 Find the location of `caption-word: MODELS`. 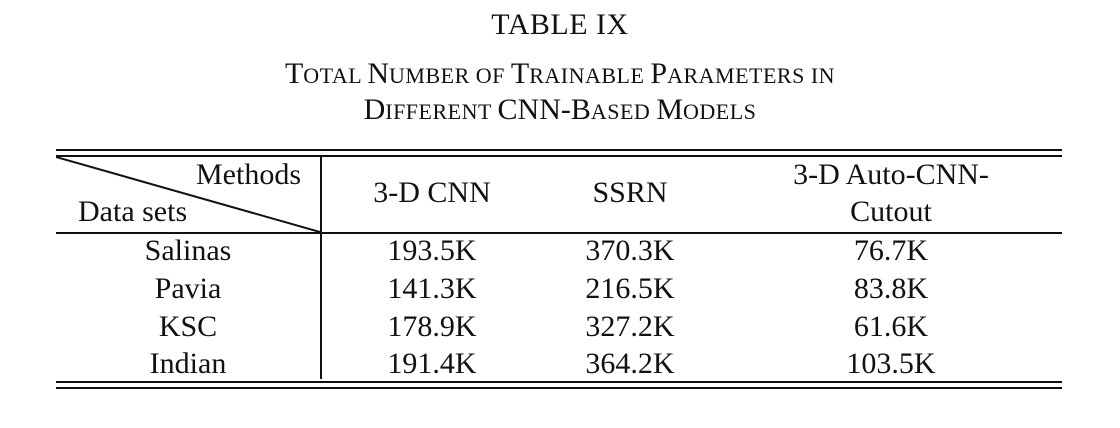

caption-word: MODELS is located at coordinates (706, 109).